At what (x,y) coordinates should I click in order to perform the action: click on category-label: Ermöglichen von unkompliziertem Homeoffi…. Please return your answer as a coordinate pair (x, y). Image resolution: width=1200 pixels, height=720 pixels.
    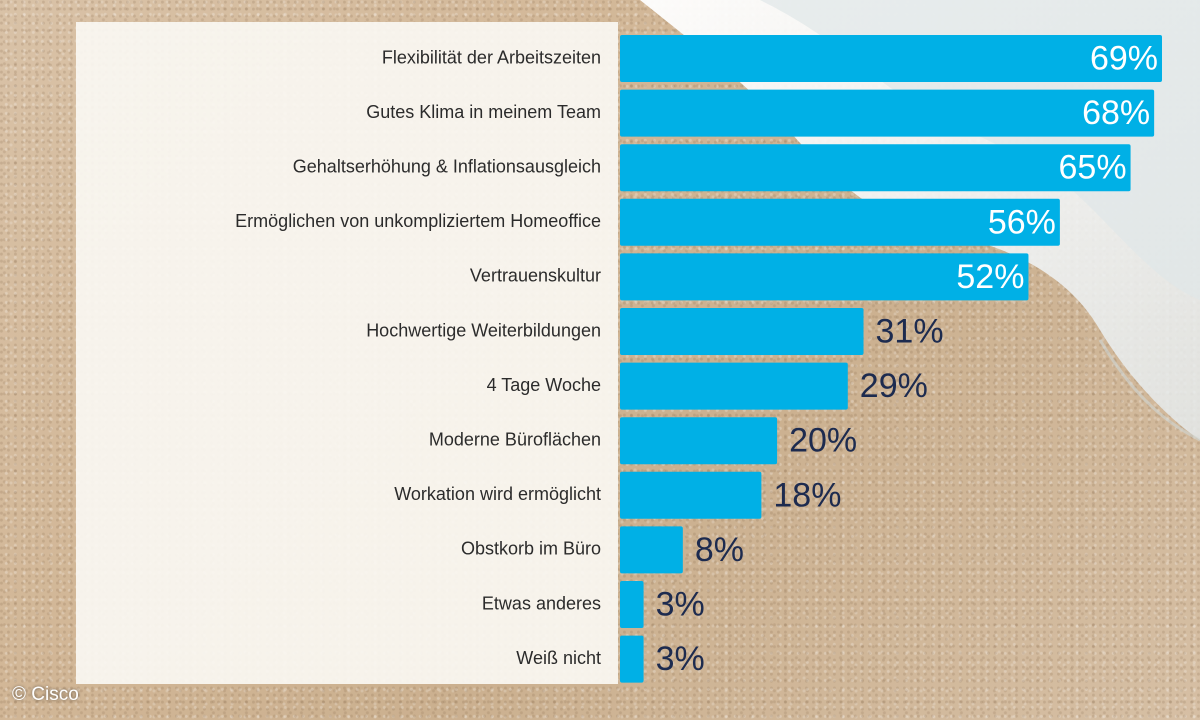
    Looking at the image, I should click on (418, 221).